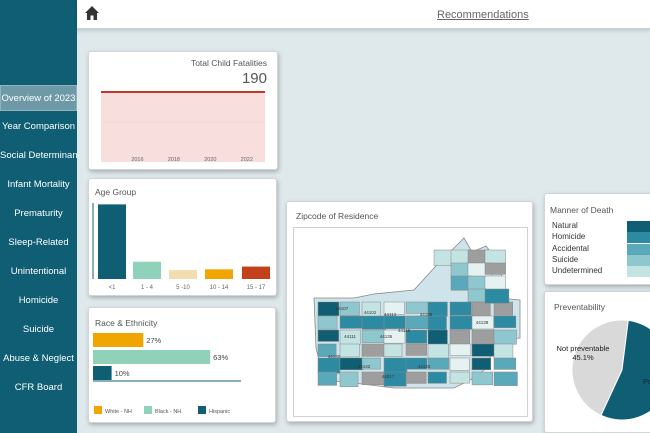  I want to click on sidebar-item-overview-of-2023: Overview of 2023, so click(38, 98).